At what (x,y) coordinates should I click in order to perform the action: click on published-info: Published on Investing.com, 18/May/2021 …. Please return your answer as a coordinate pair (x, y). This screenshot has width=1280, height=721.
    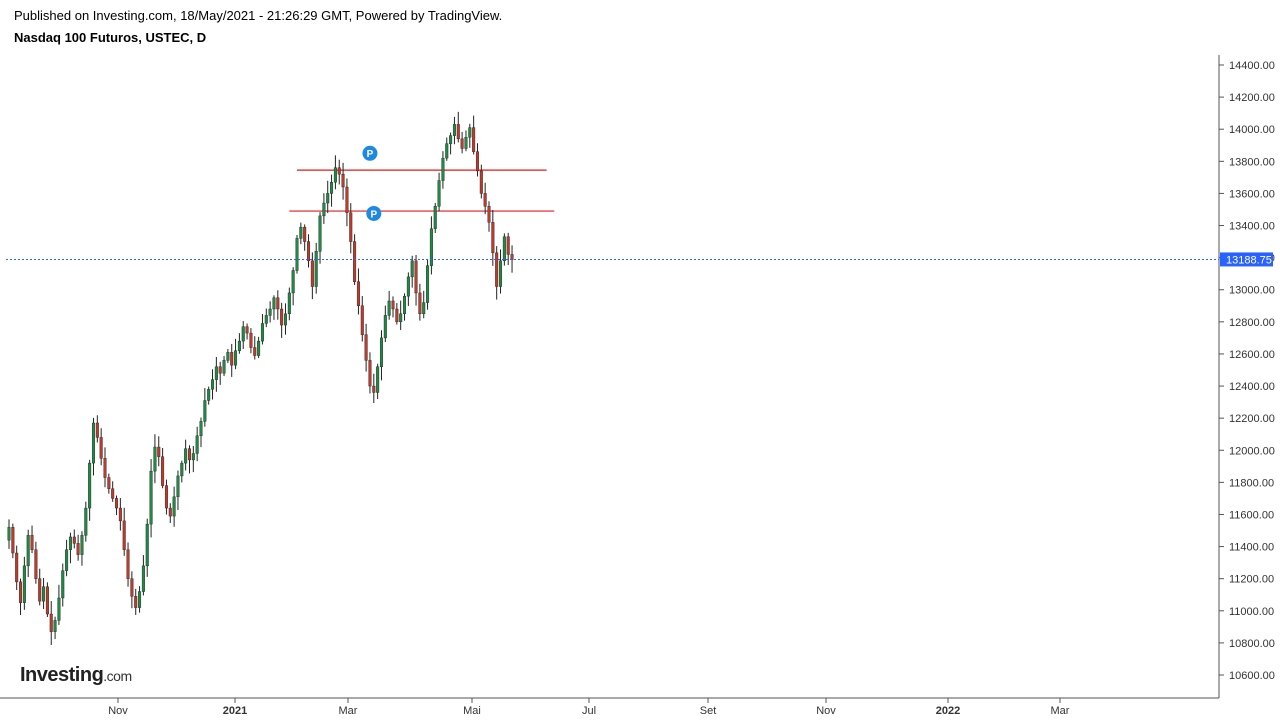
    Looking at the image, I should click on (258, 15).